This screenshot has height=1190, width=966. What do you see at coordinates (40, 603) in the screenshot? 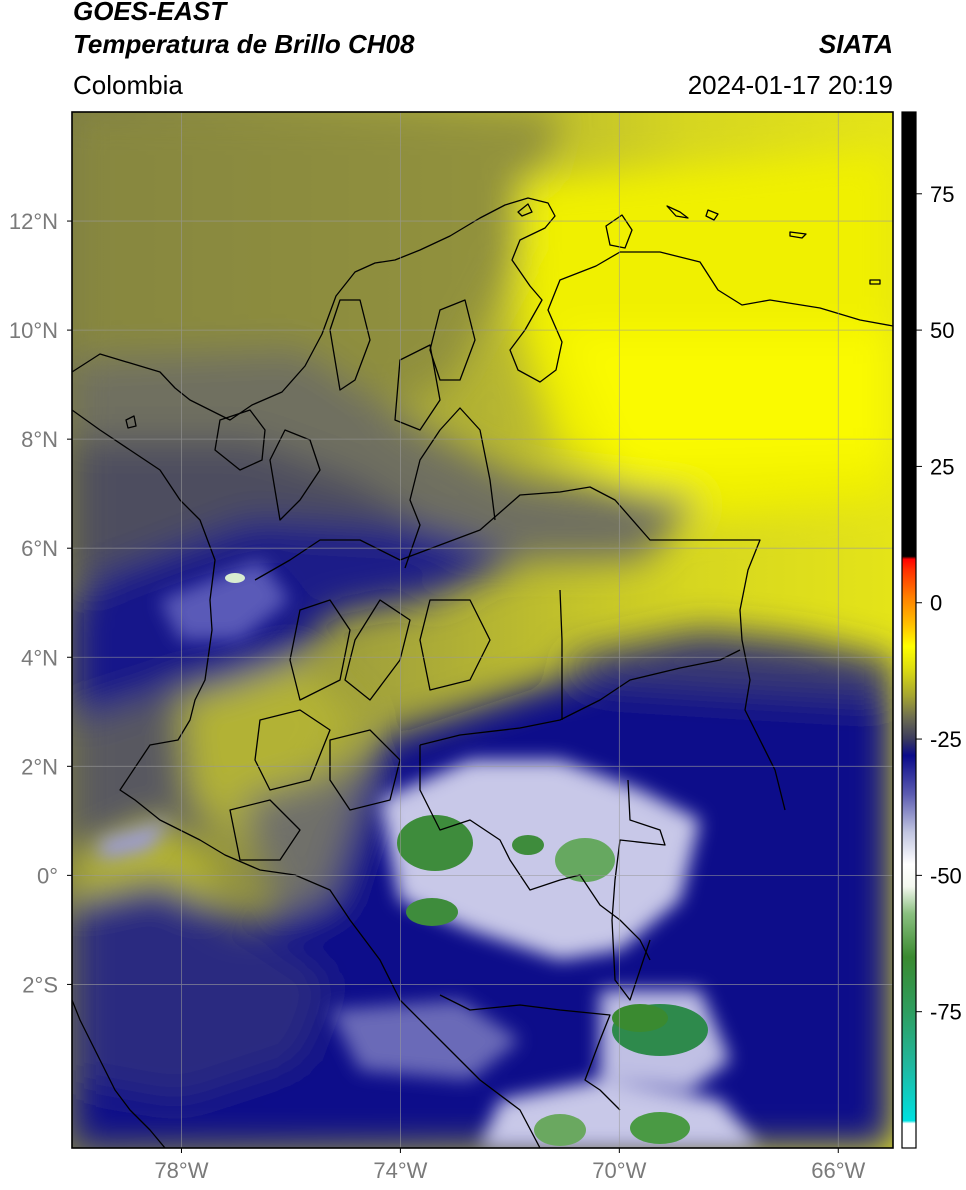
I see `latitude-ticks: 12°N 10°N 8°N 6°N 4°N 2°N 0° 2°S` at bounding box center [40, 603].